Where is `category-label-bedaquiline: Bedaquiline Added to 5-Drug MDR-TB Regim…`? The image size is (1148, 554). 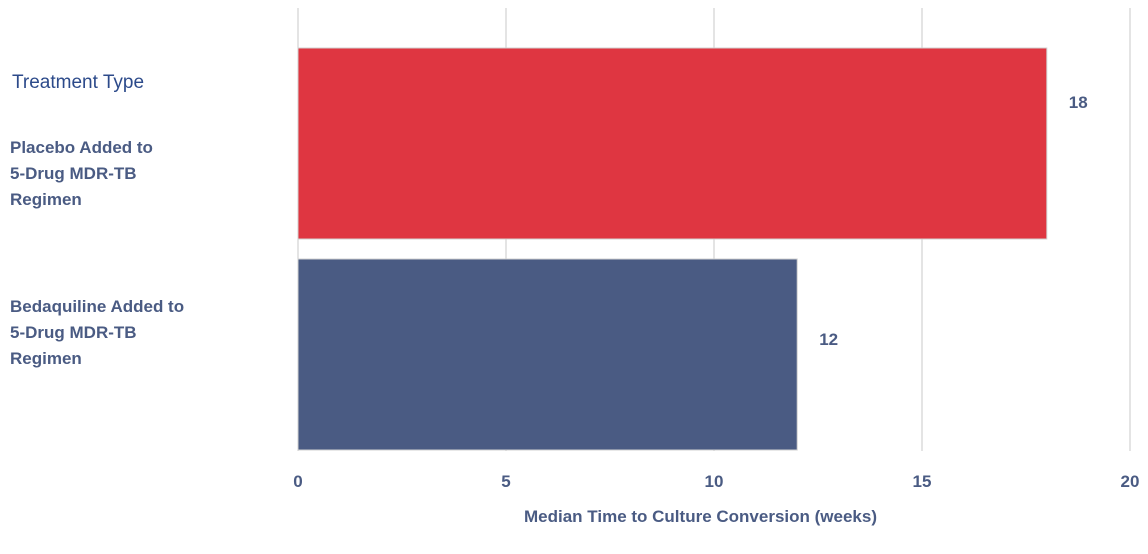
category-label-bedaquiline: Bedaquiline Added to 5-Drug MDR-TB Regim… is located at coordinates (97, 332).